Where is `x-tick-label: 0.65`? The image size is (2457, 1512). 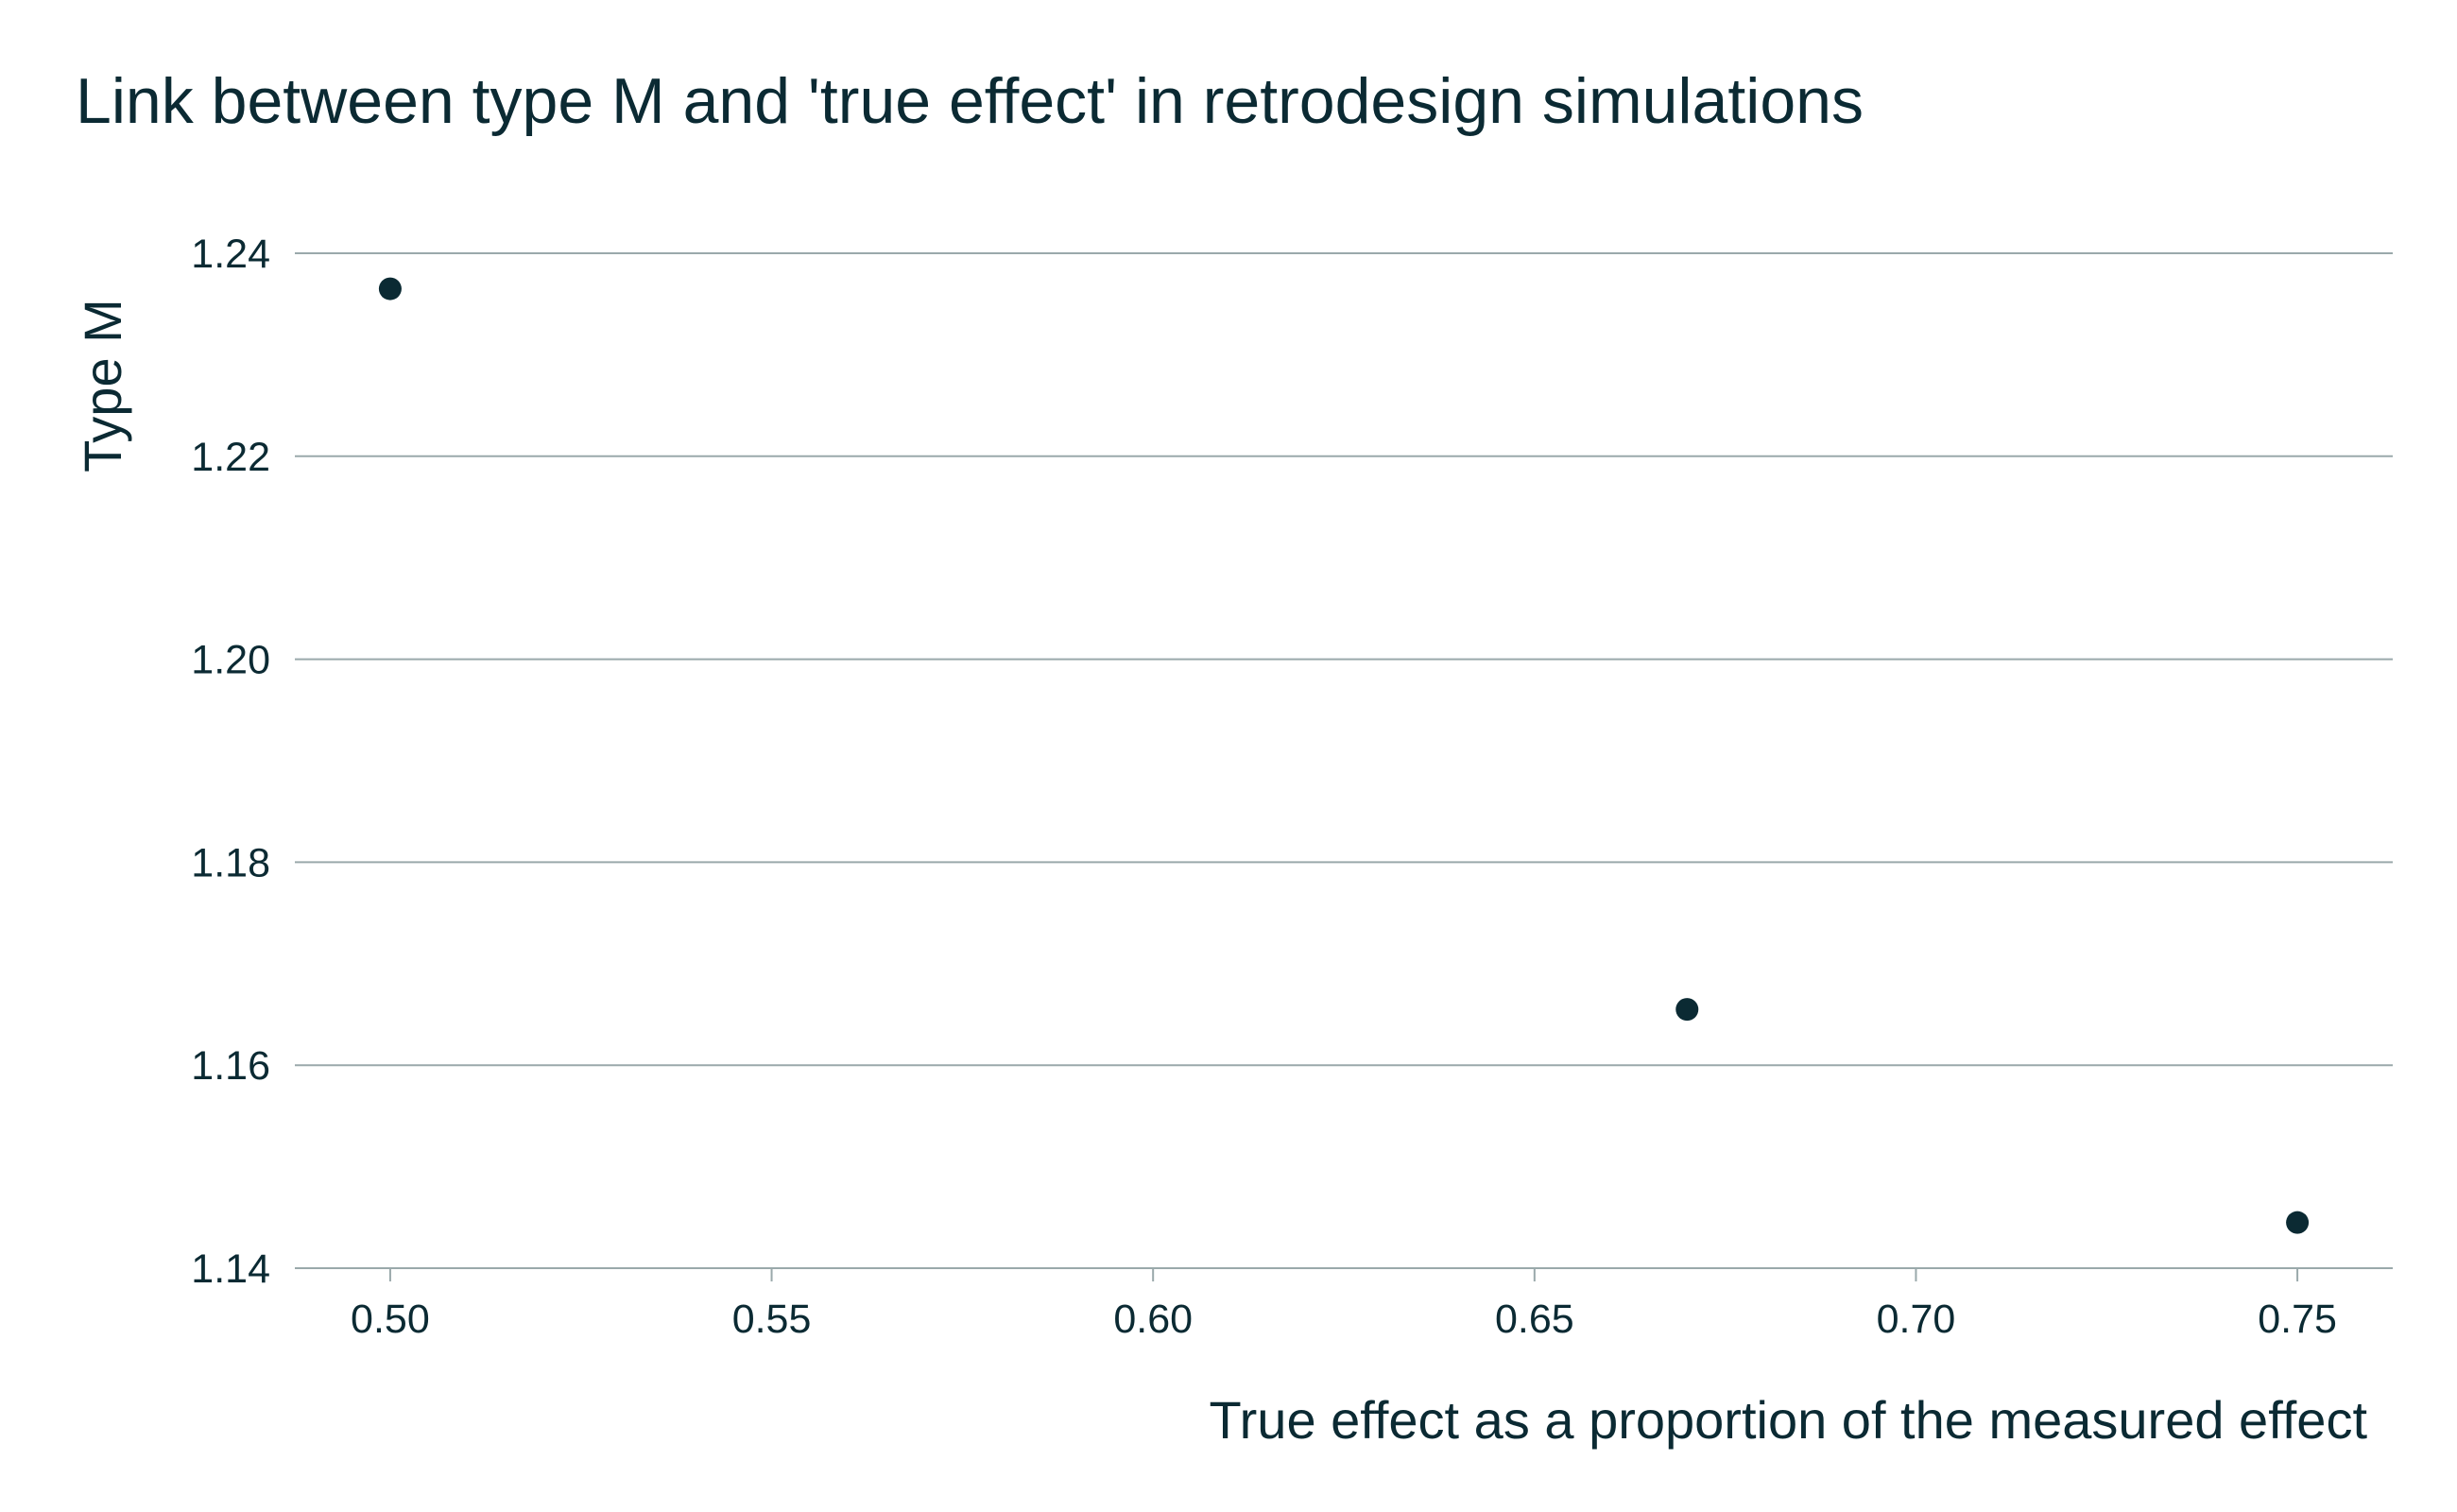
x-tick-label: 0.65 is located at coordinates (1534, 1319).